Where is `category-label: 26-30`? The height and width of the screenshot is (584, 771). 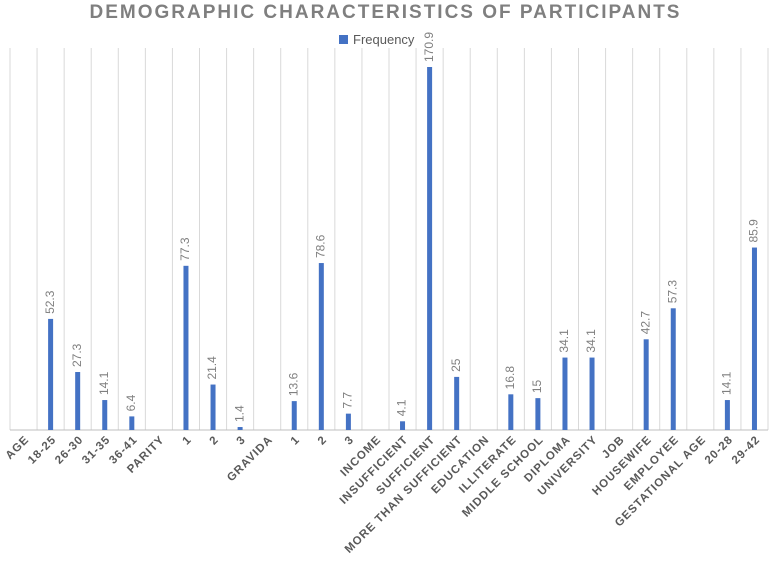 category-label: 26-30 is located at coordinates (69, 450).